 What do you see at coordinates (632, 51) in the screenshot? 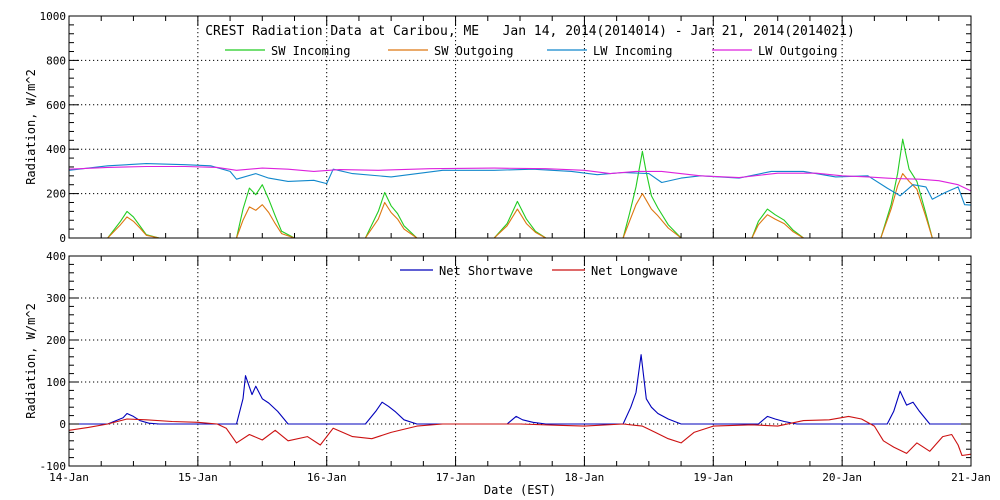
I see `legend-label-lw-incoming: LW Incoming` at bounding box center [632, 51].